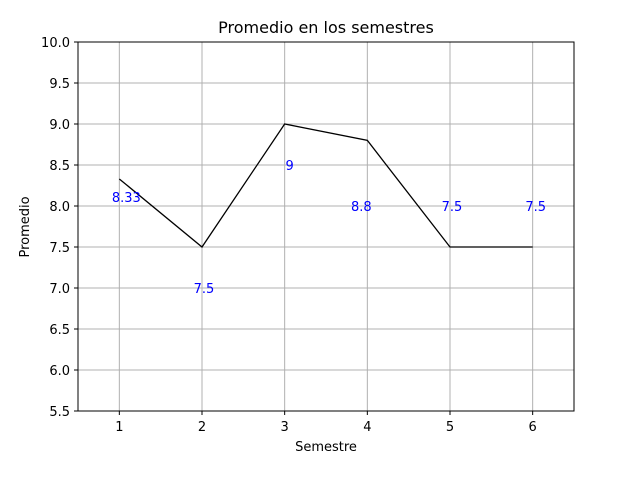  Describe the element at coordinates (59, 125) in the screenshot. I see `y-tick-label: 9.0` at that location.